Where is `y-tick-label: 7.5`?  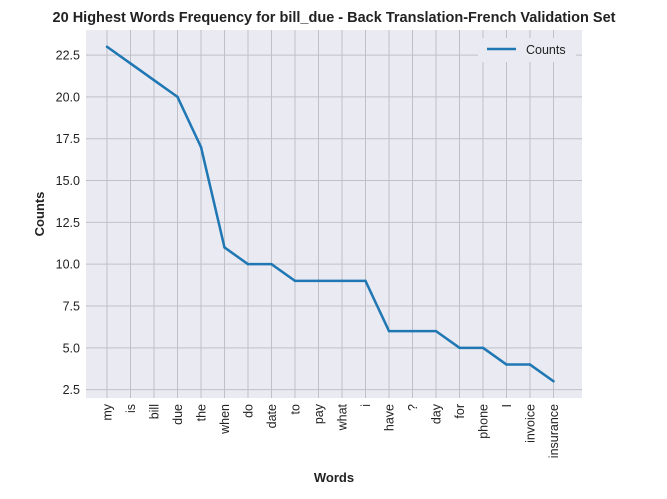 y-tick-label: 7.5 is located at coordinates (71, 307).